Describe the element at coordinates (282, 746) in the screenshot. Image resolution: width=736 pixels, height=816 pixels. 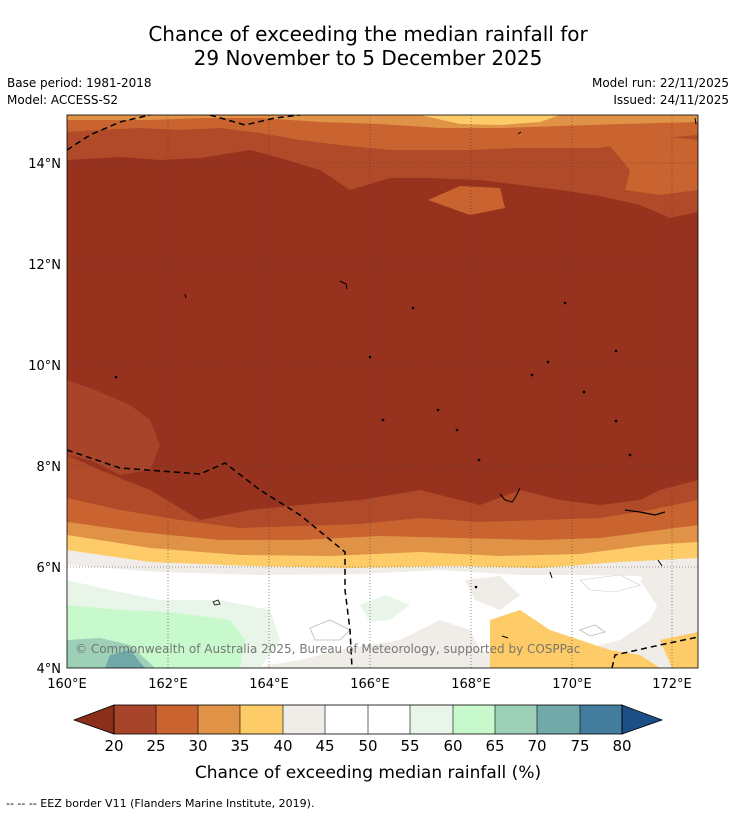
I see `colorbar-tick: 40` at that location.